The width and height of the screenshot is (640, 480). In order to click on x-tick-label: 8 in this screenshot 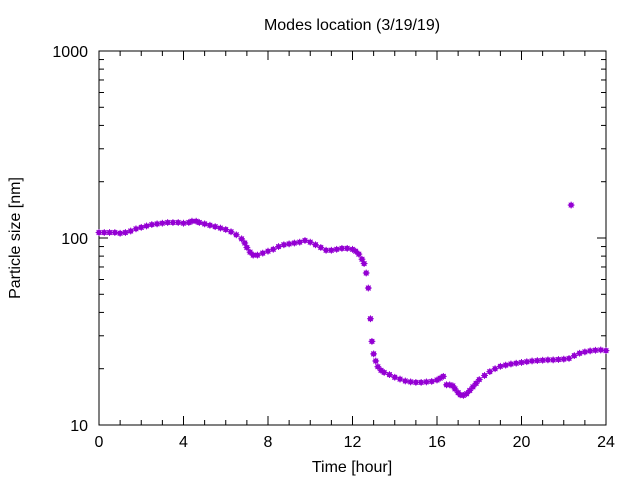, I will do `click(268, 442)`.